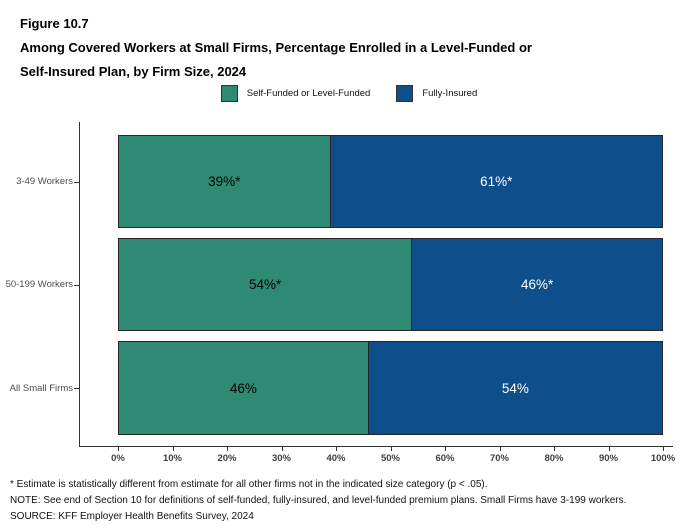  What do you see at coordinates (554, 458) in the screenshot?
I see `x-axis-tick-label: 80%` at bounding box center [554, 458].